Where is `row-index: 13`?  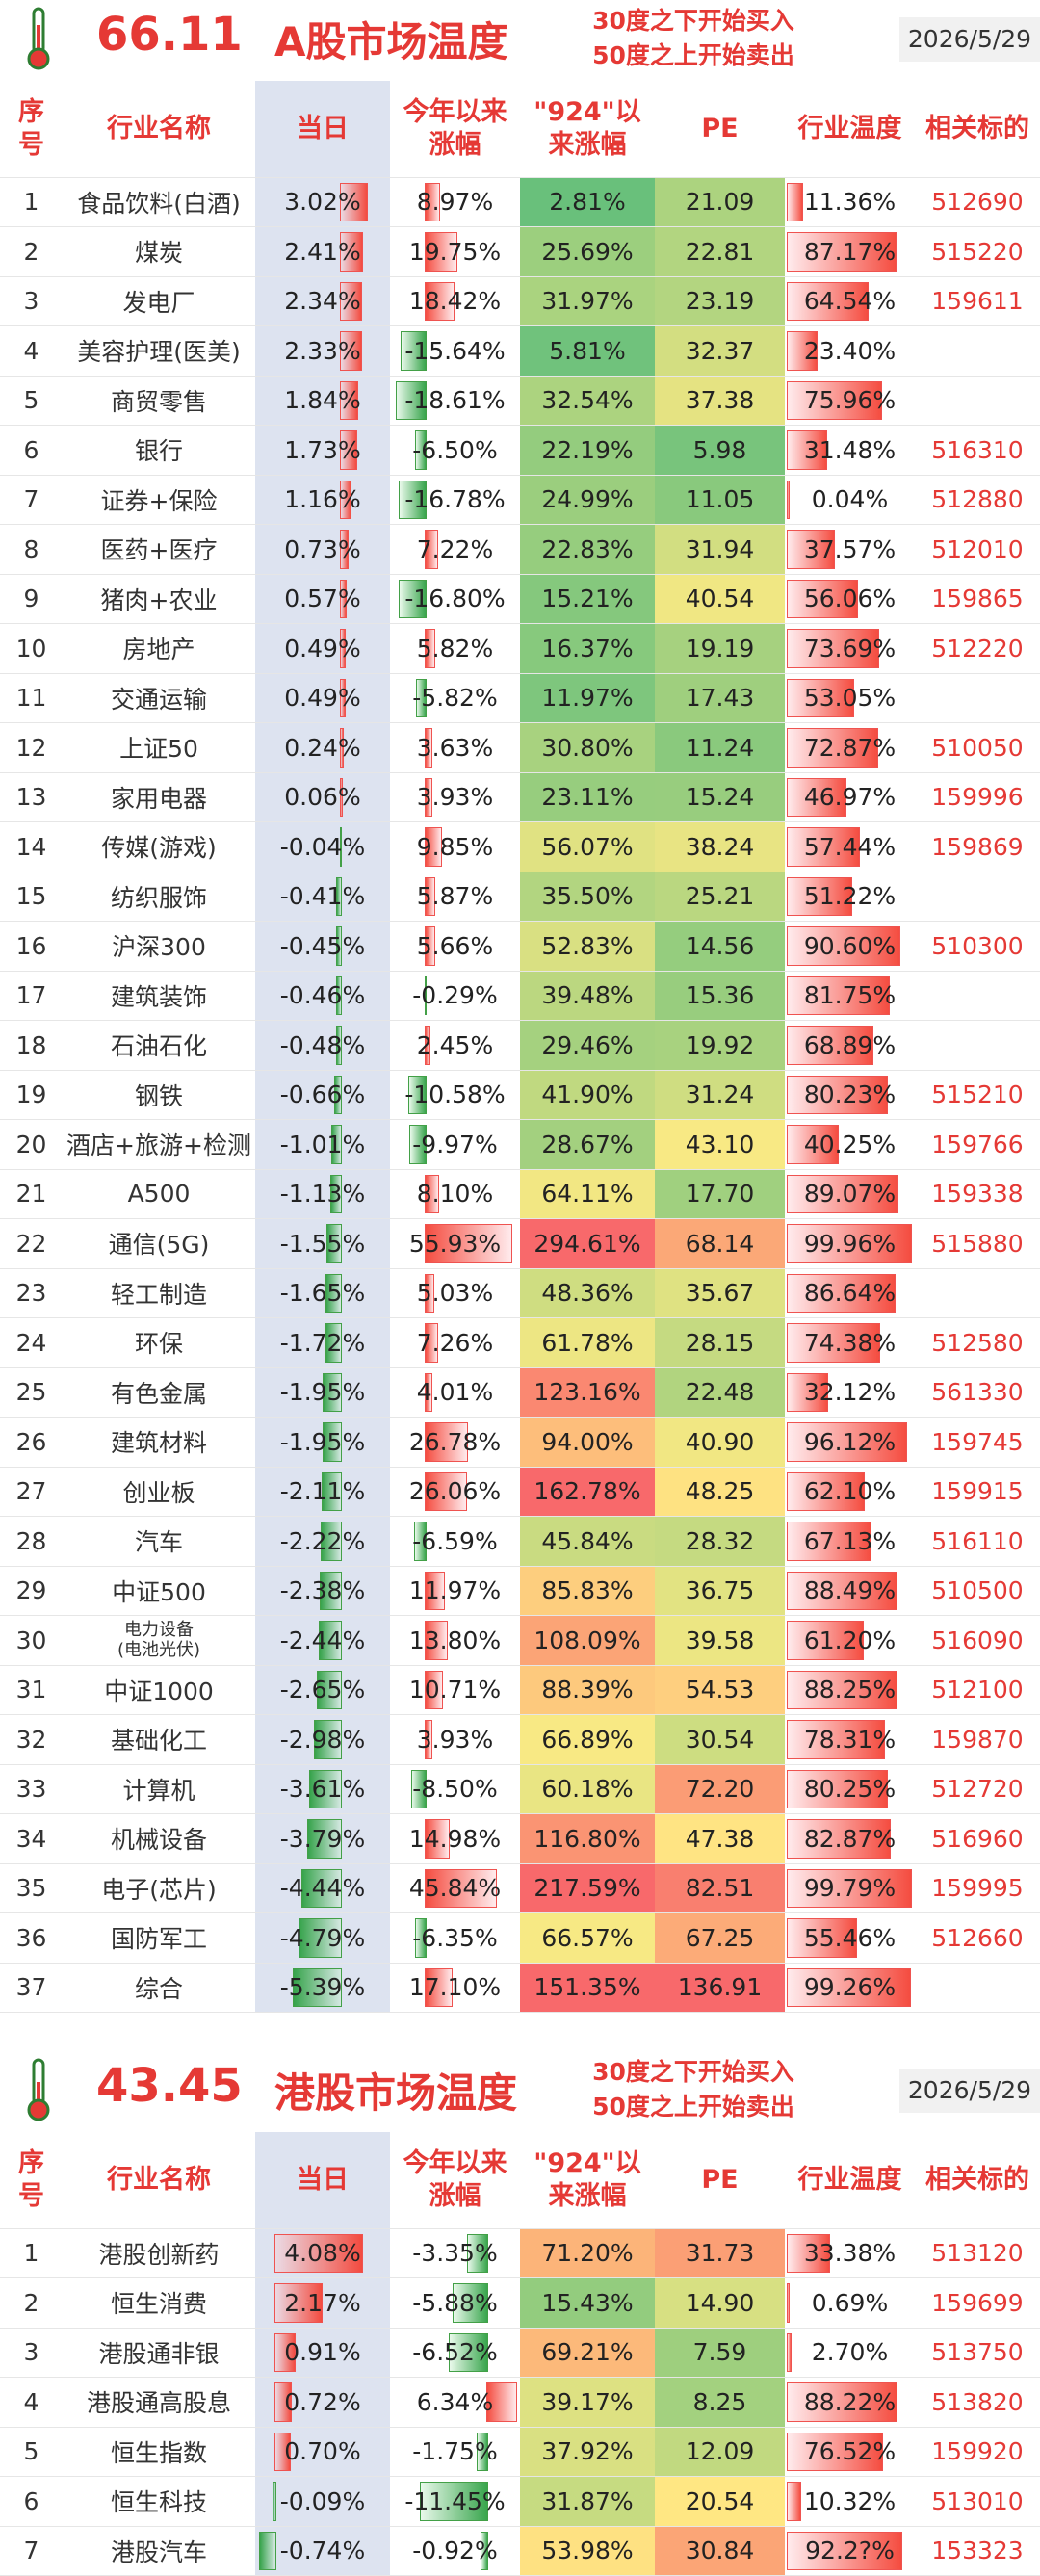 row-index: 13 is located at coordinates (32, 797).